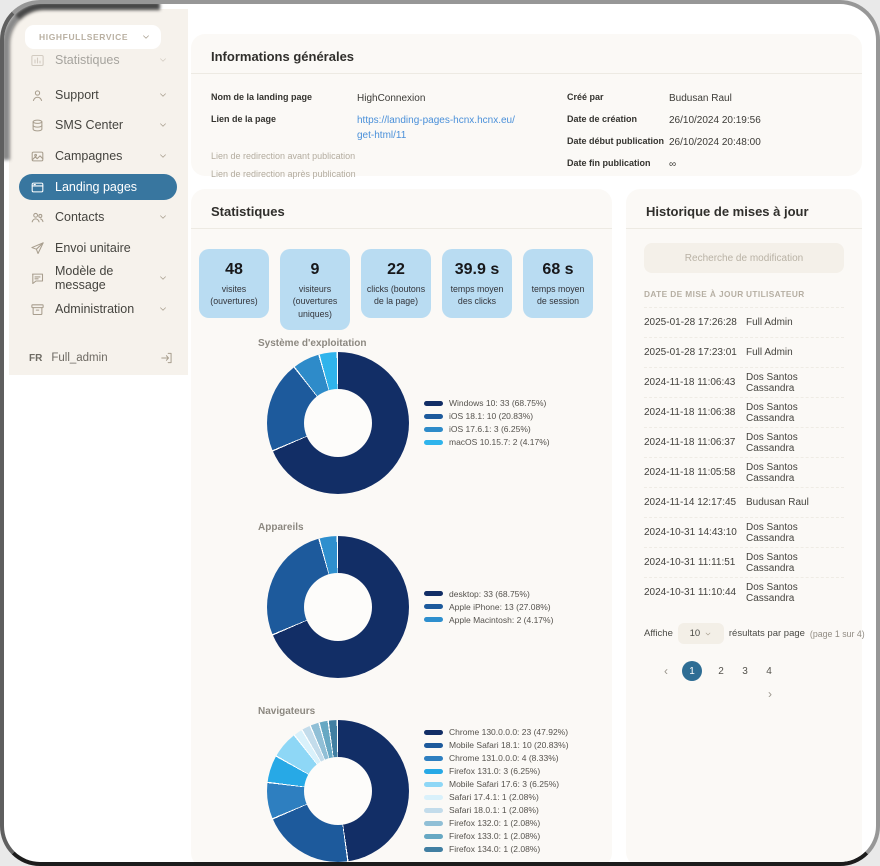 This screenshot has width=880, height=866. Describe the element at coordinates (495, 849) in the screenshot. I see `legend-label: Firefox 134.0: 1 (2.08%)` at that location.